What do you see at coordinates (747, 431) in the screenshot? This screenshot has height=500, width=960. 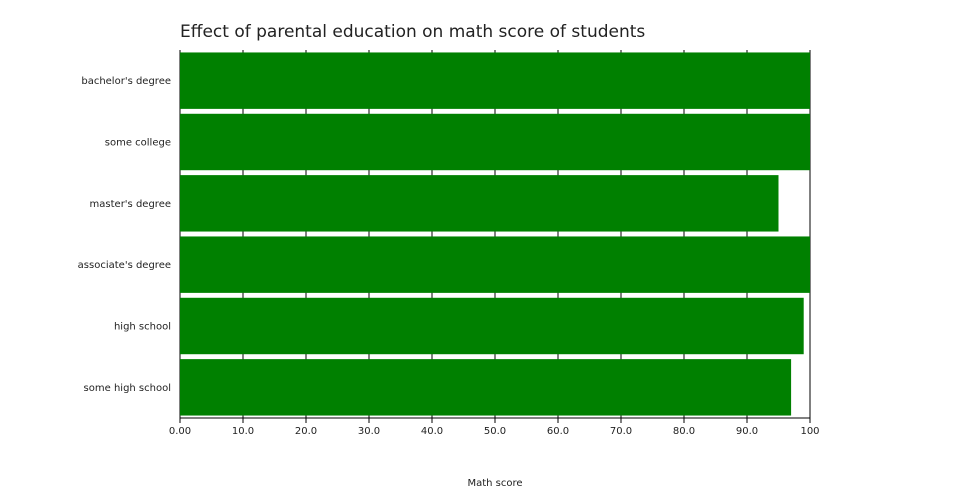 I see `x-tick-label: 90.0` at bounding box center [747, 431].